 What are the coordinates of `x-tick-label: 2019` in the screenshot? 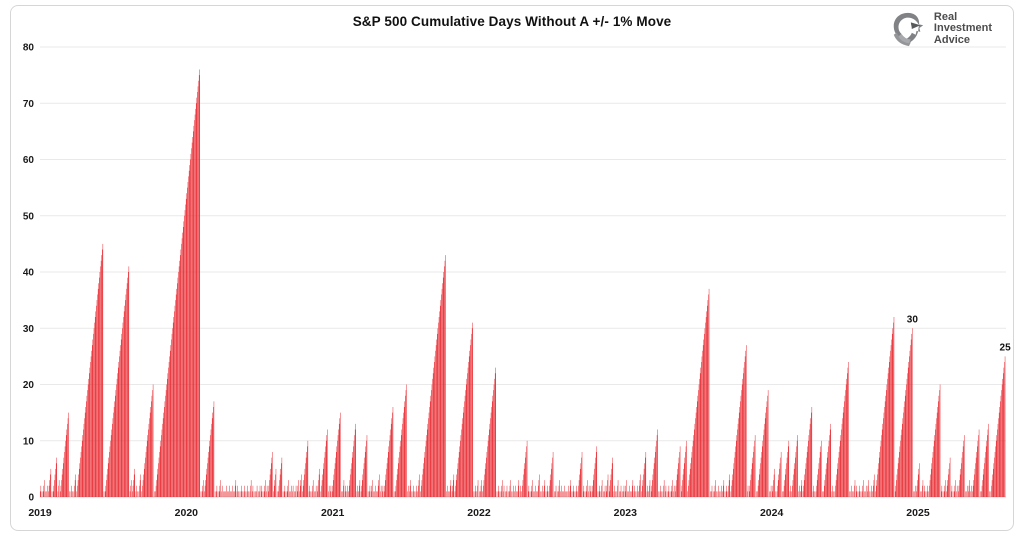 It's located at (40, 513).